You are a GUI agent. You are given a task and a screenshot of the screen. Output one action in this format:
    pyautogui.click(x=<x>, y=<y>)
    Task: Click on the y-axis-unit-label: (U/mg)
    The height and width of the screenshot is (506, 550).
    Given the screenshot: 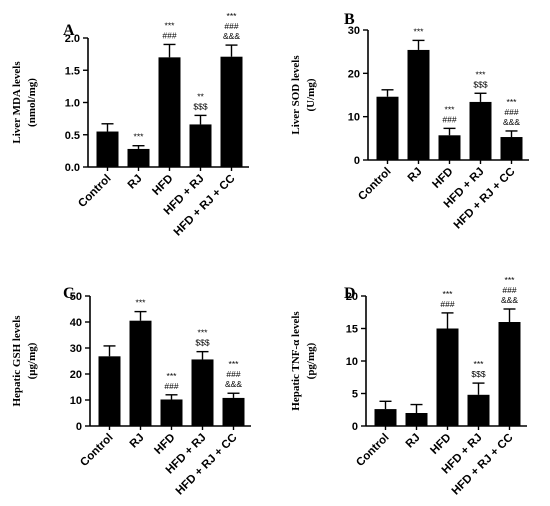 What is the action you would take?
    pyautogui.click(x=311, y=94)
    